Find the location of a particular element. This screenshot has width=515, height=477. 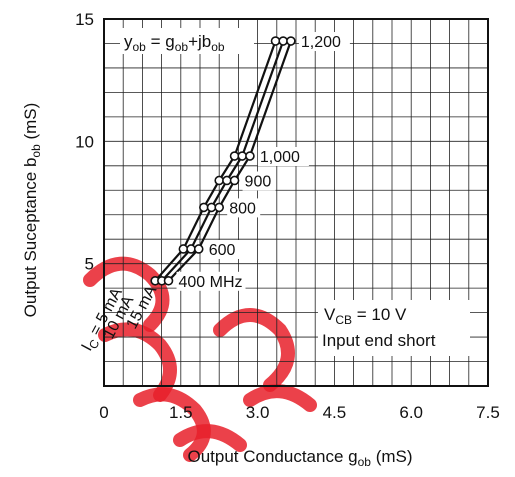

frequency-label: 800 is located at coordinates (242, 208).